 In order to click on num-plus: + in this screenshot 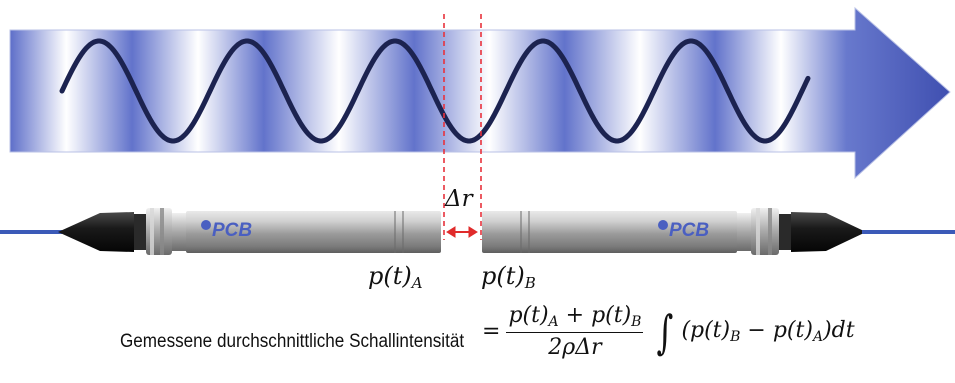, I will do `click(575, 315)`.